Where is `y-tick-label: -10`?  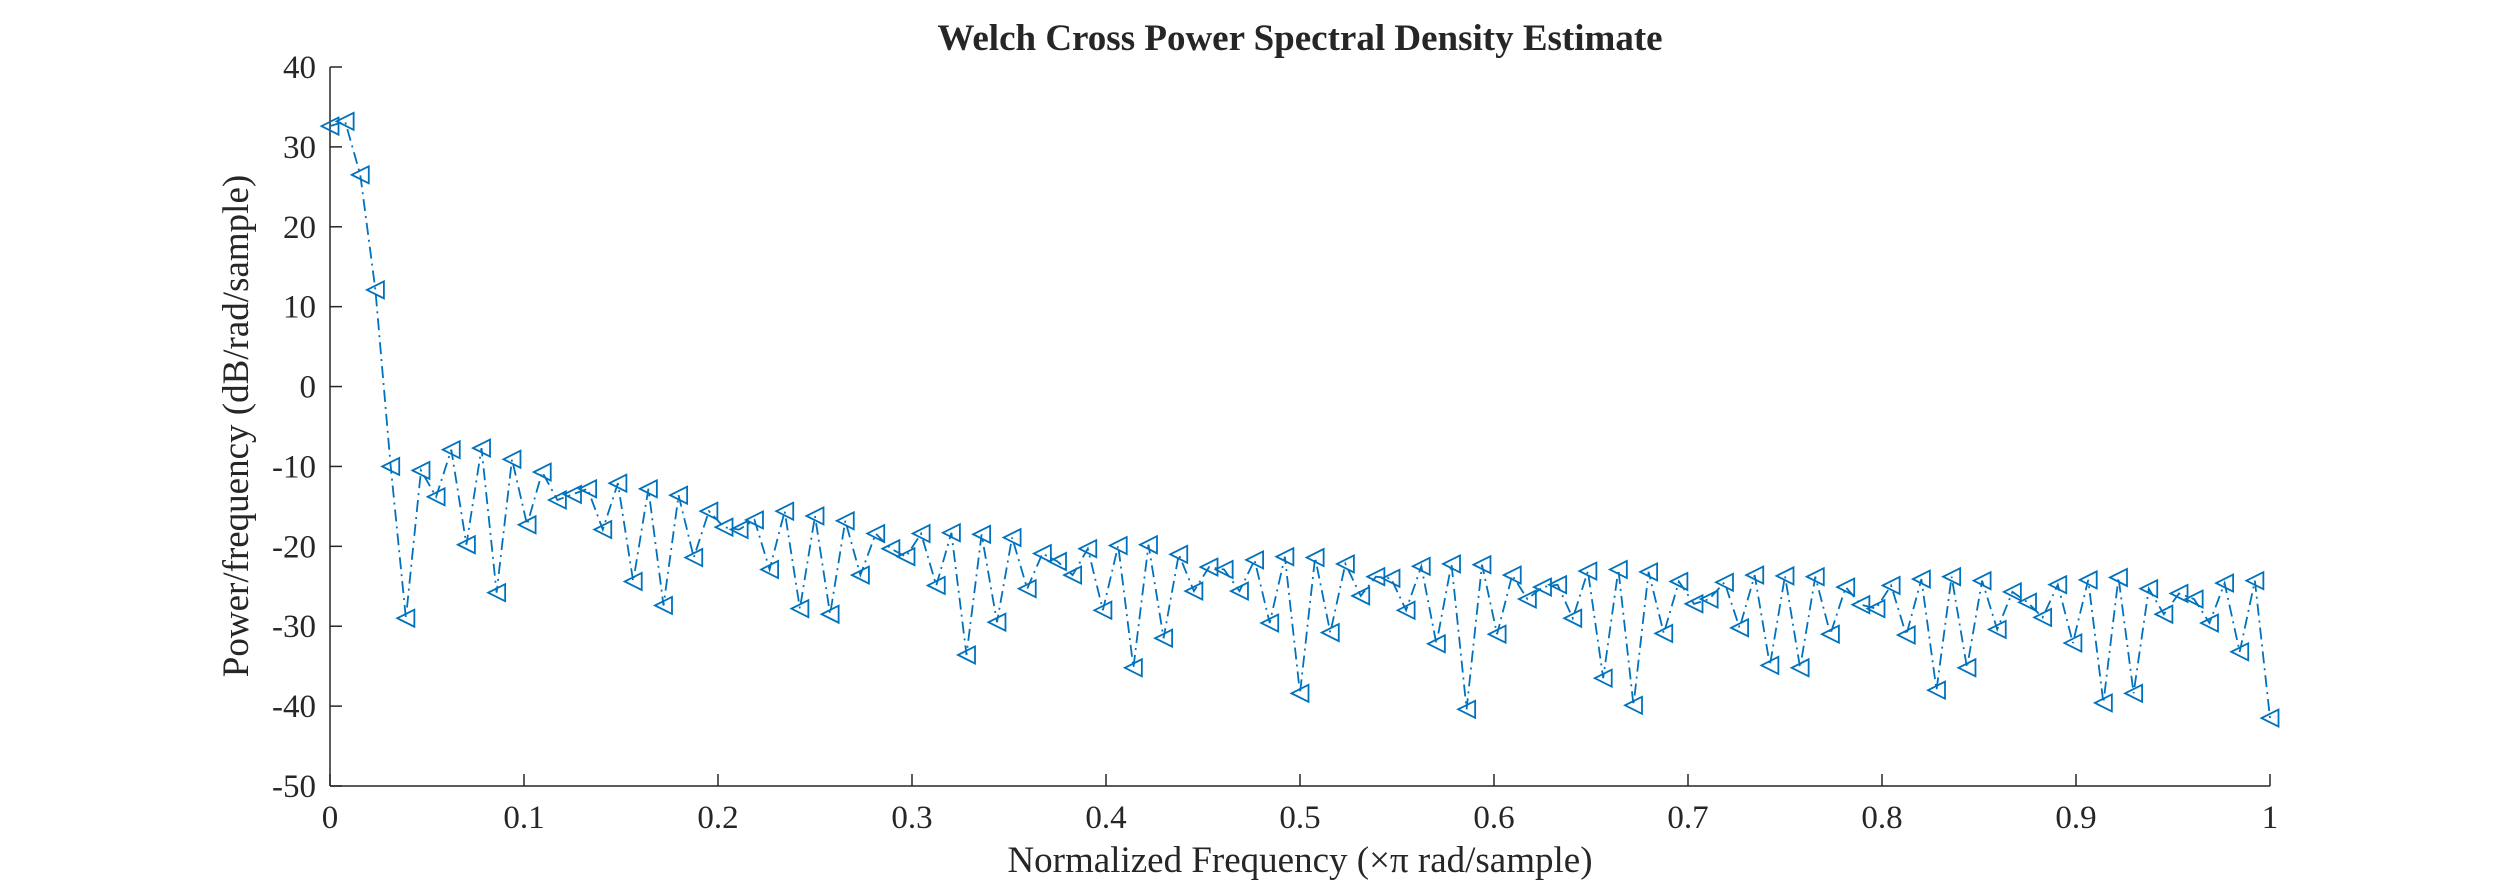
y-tick-label: -10 is located at coordinates (294, 467).